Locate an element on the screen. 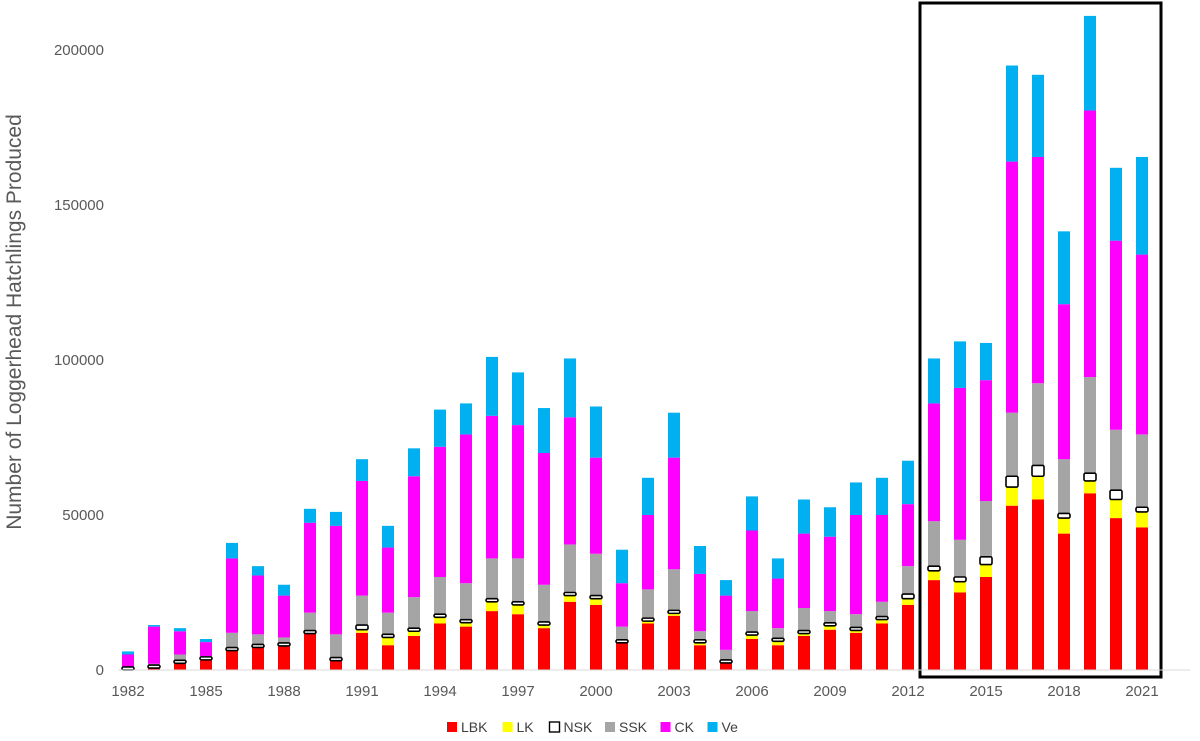  bar-Ve-1999 is located at coordinates (570, 388).